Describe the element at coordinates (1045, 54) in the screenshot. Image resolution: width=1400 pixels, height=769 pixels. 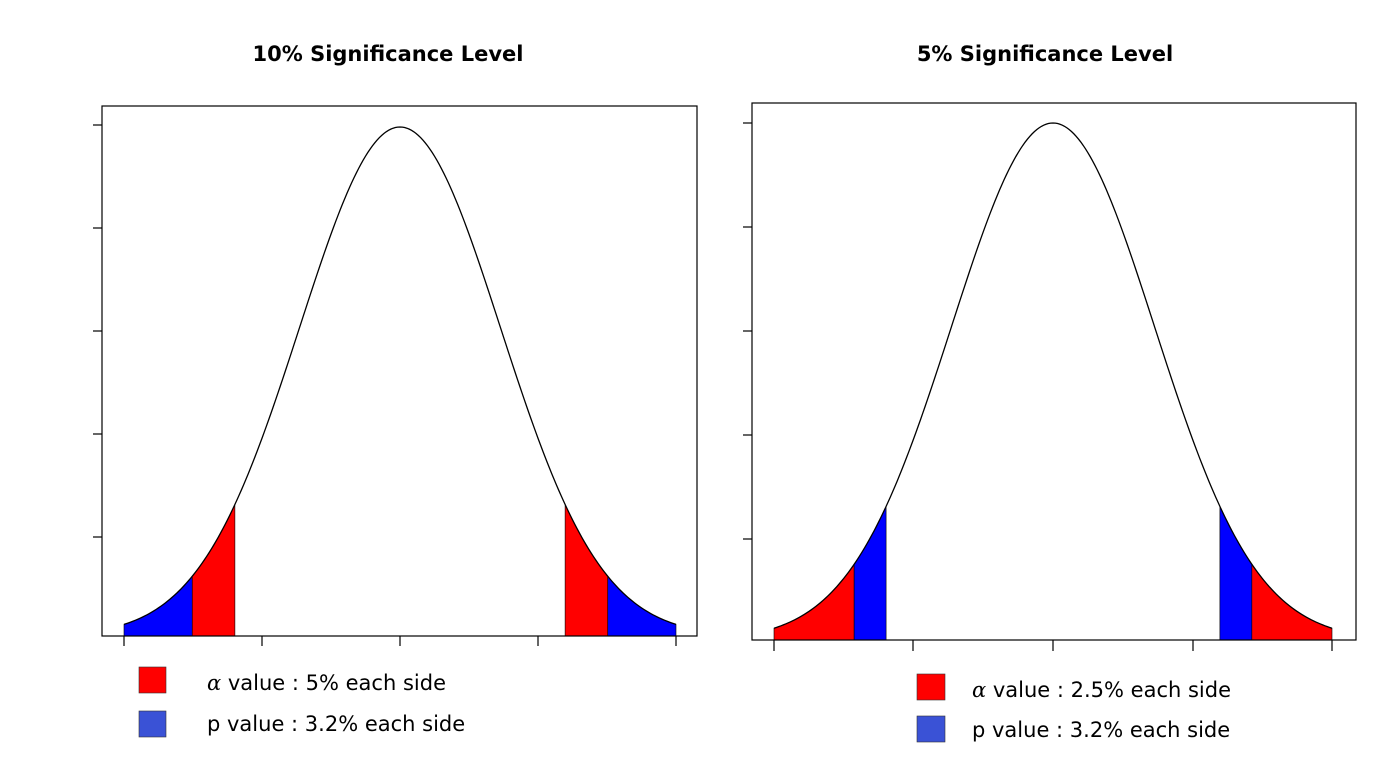
I see `chart-title: 5% Significance Level` at that location.